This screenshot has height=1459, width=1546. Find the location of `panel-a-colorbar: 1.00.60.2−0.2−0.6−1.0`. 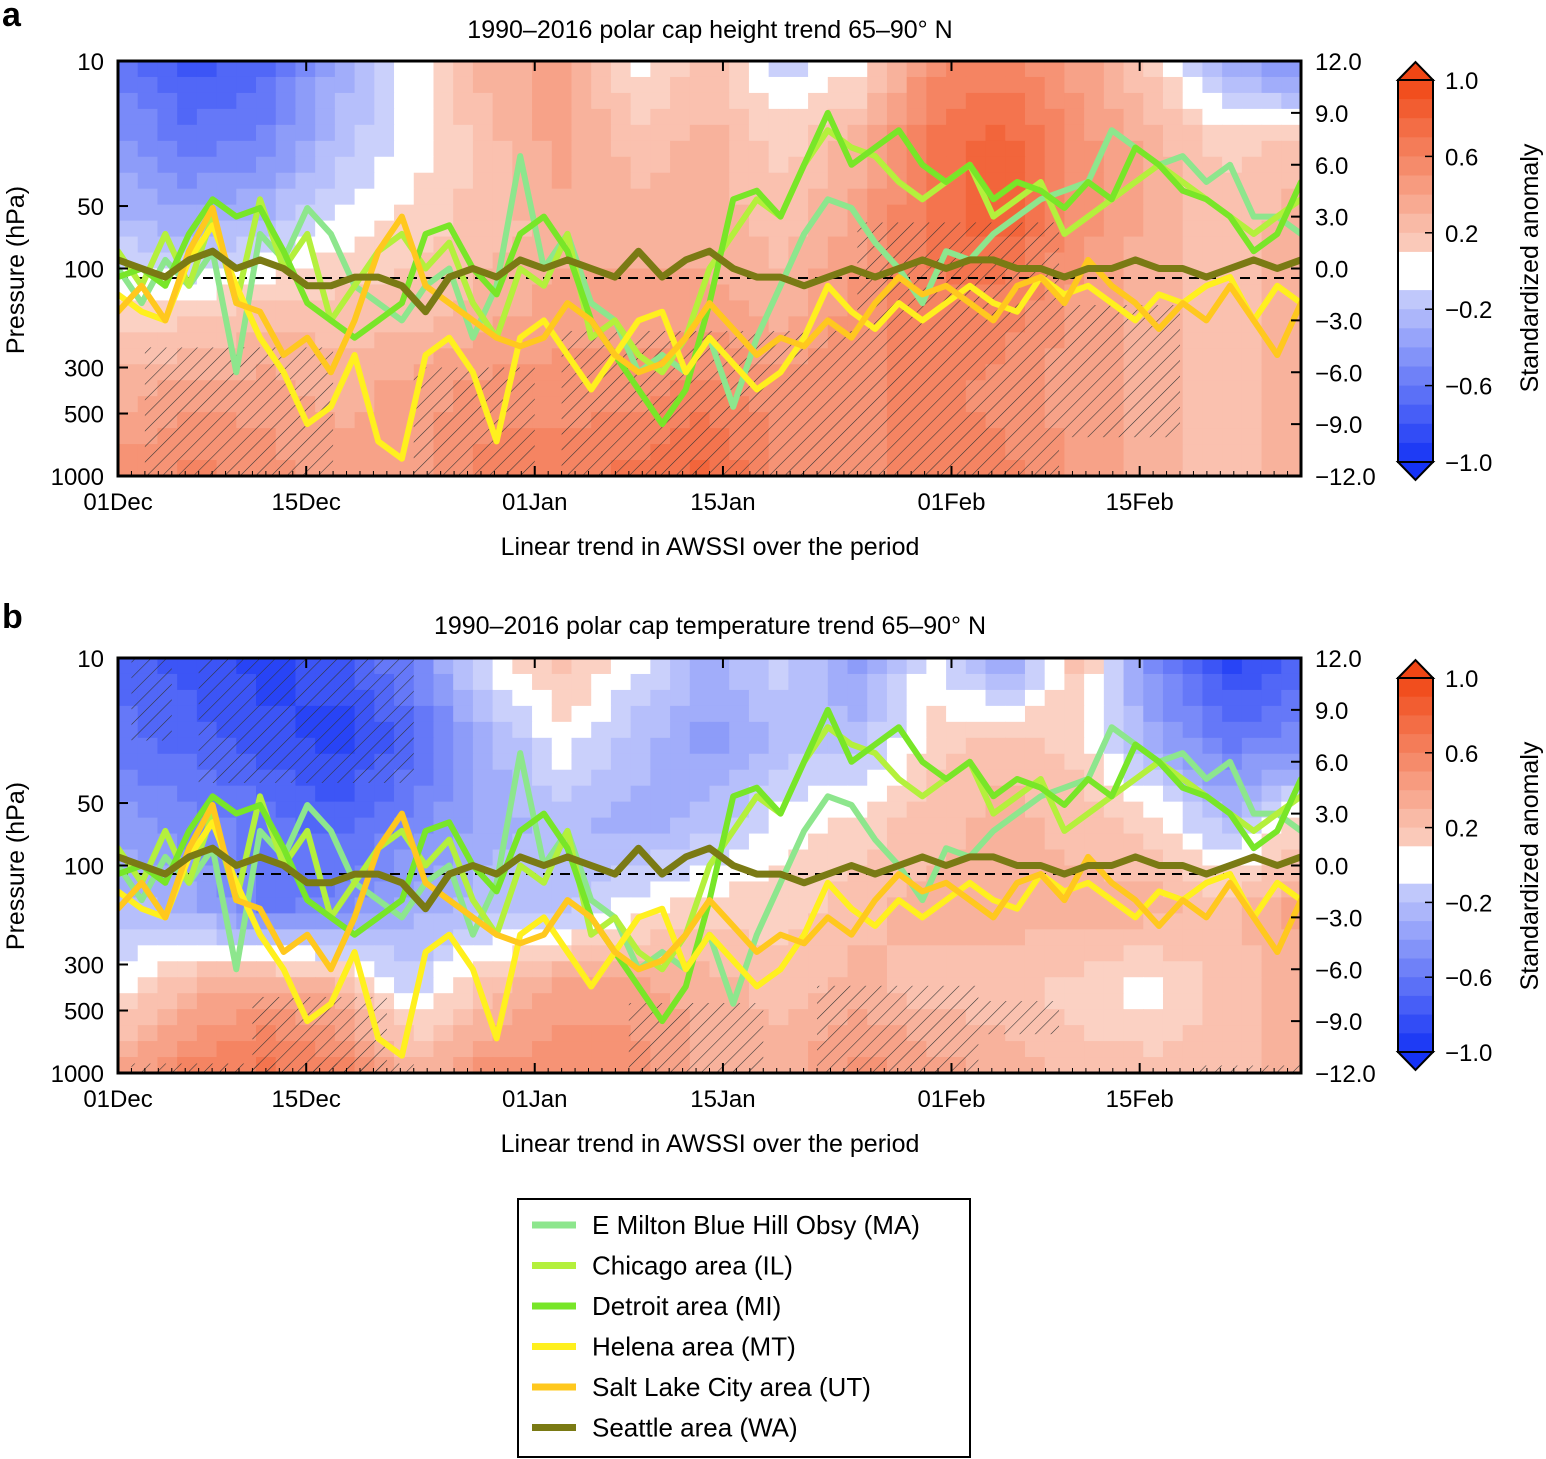

panel-a-colorbar: 1.00.60.2−0.2−0.6−1.0 is located at coordinates (1443, 271).